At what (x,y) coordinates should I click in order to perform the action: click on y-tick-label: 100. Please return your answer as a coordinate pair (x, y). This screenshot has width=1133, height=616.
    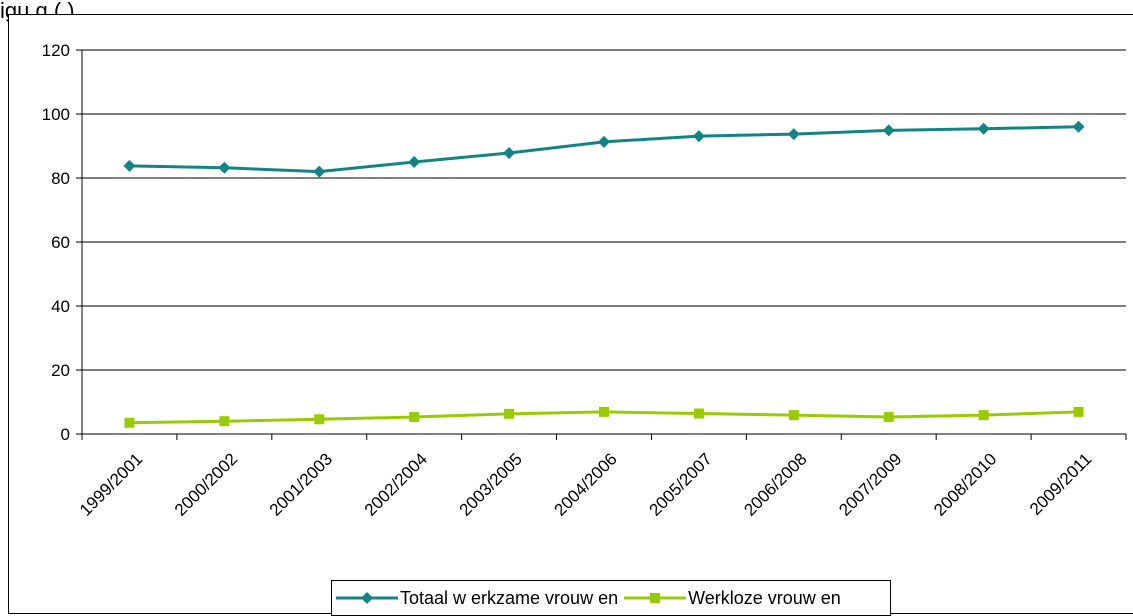
    Looking at the image, I should click on (56, 114).